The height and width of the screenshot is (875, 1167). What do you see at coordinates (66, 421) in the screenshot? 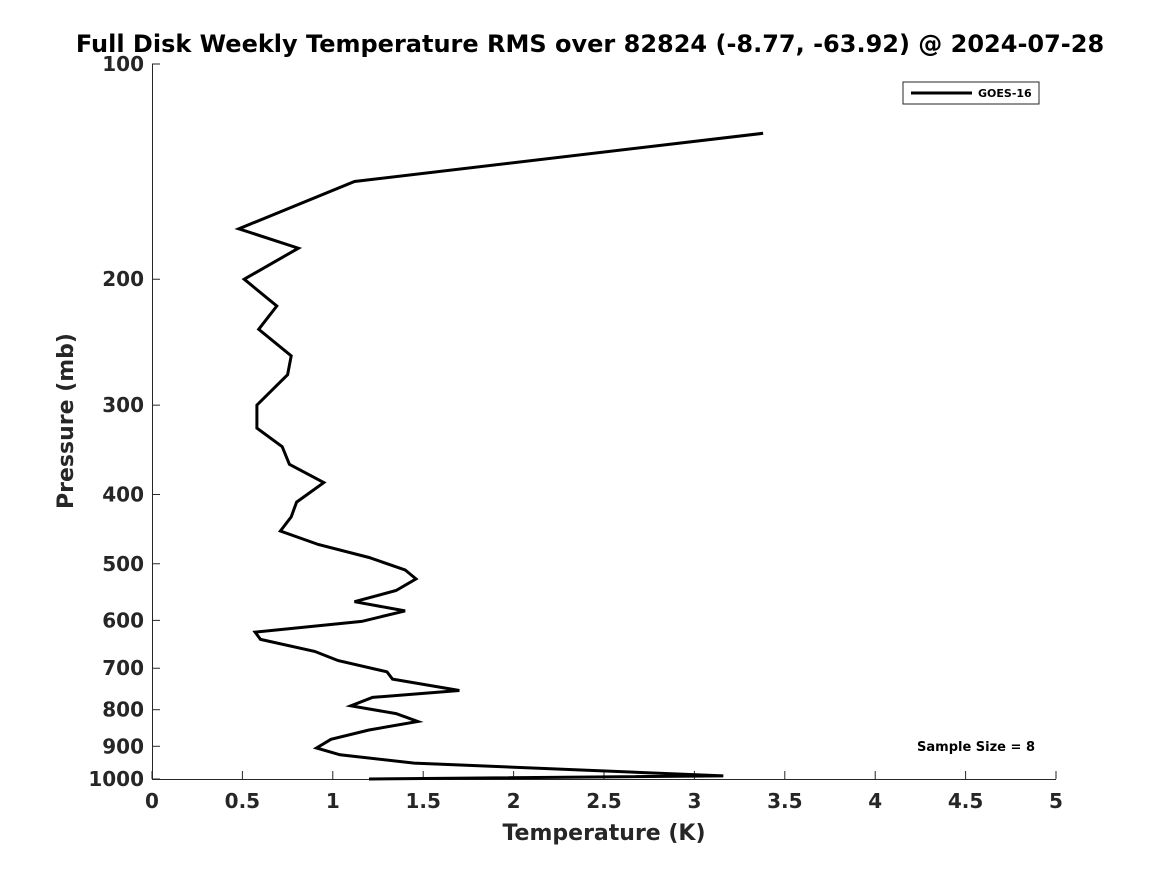
I see `y-axis-label: Pressure (mb)` at bounding box center [66, 421].